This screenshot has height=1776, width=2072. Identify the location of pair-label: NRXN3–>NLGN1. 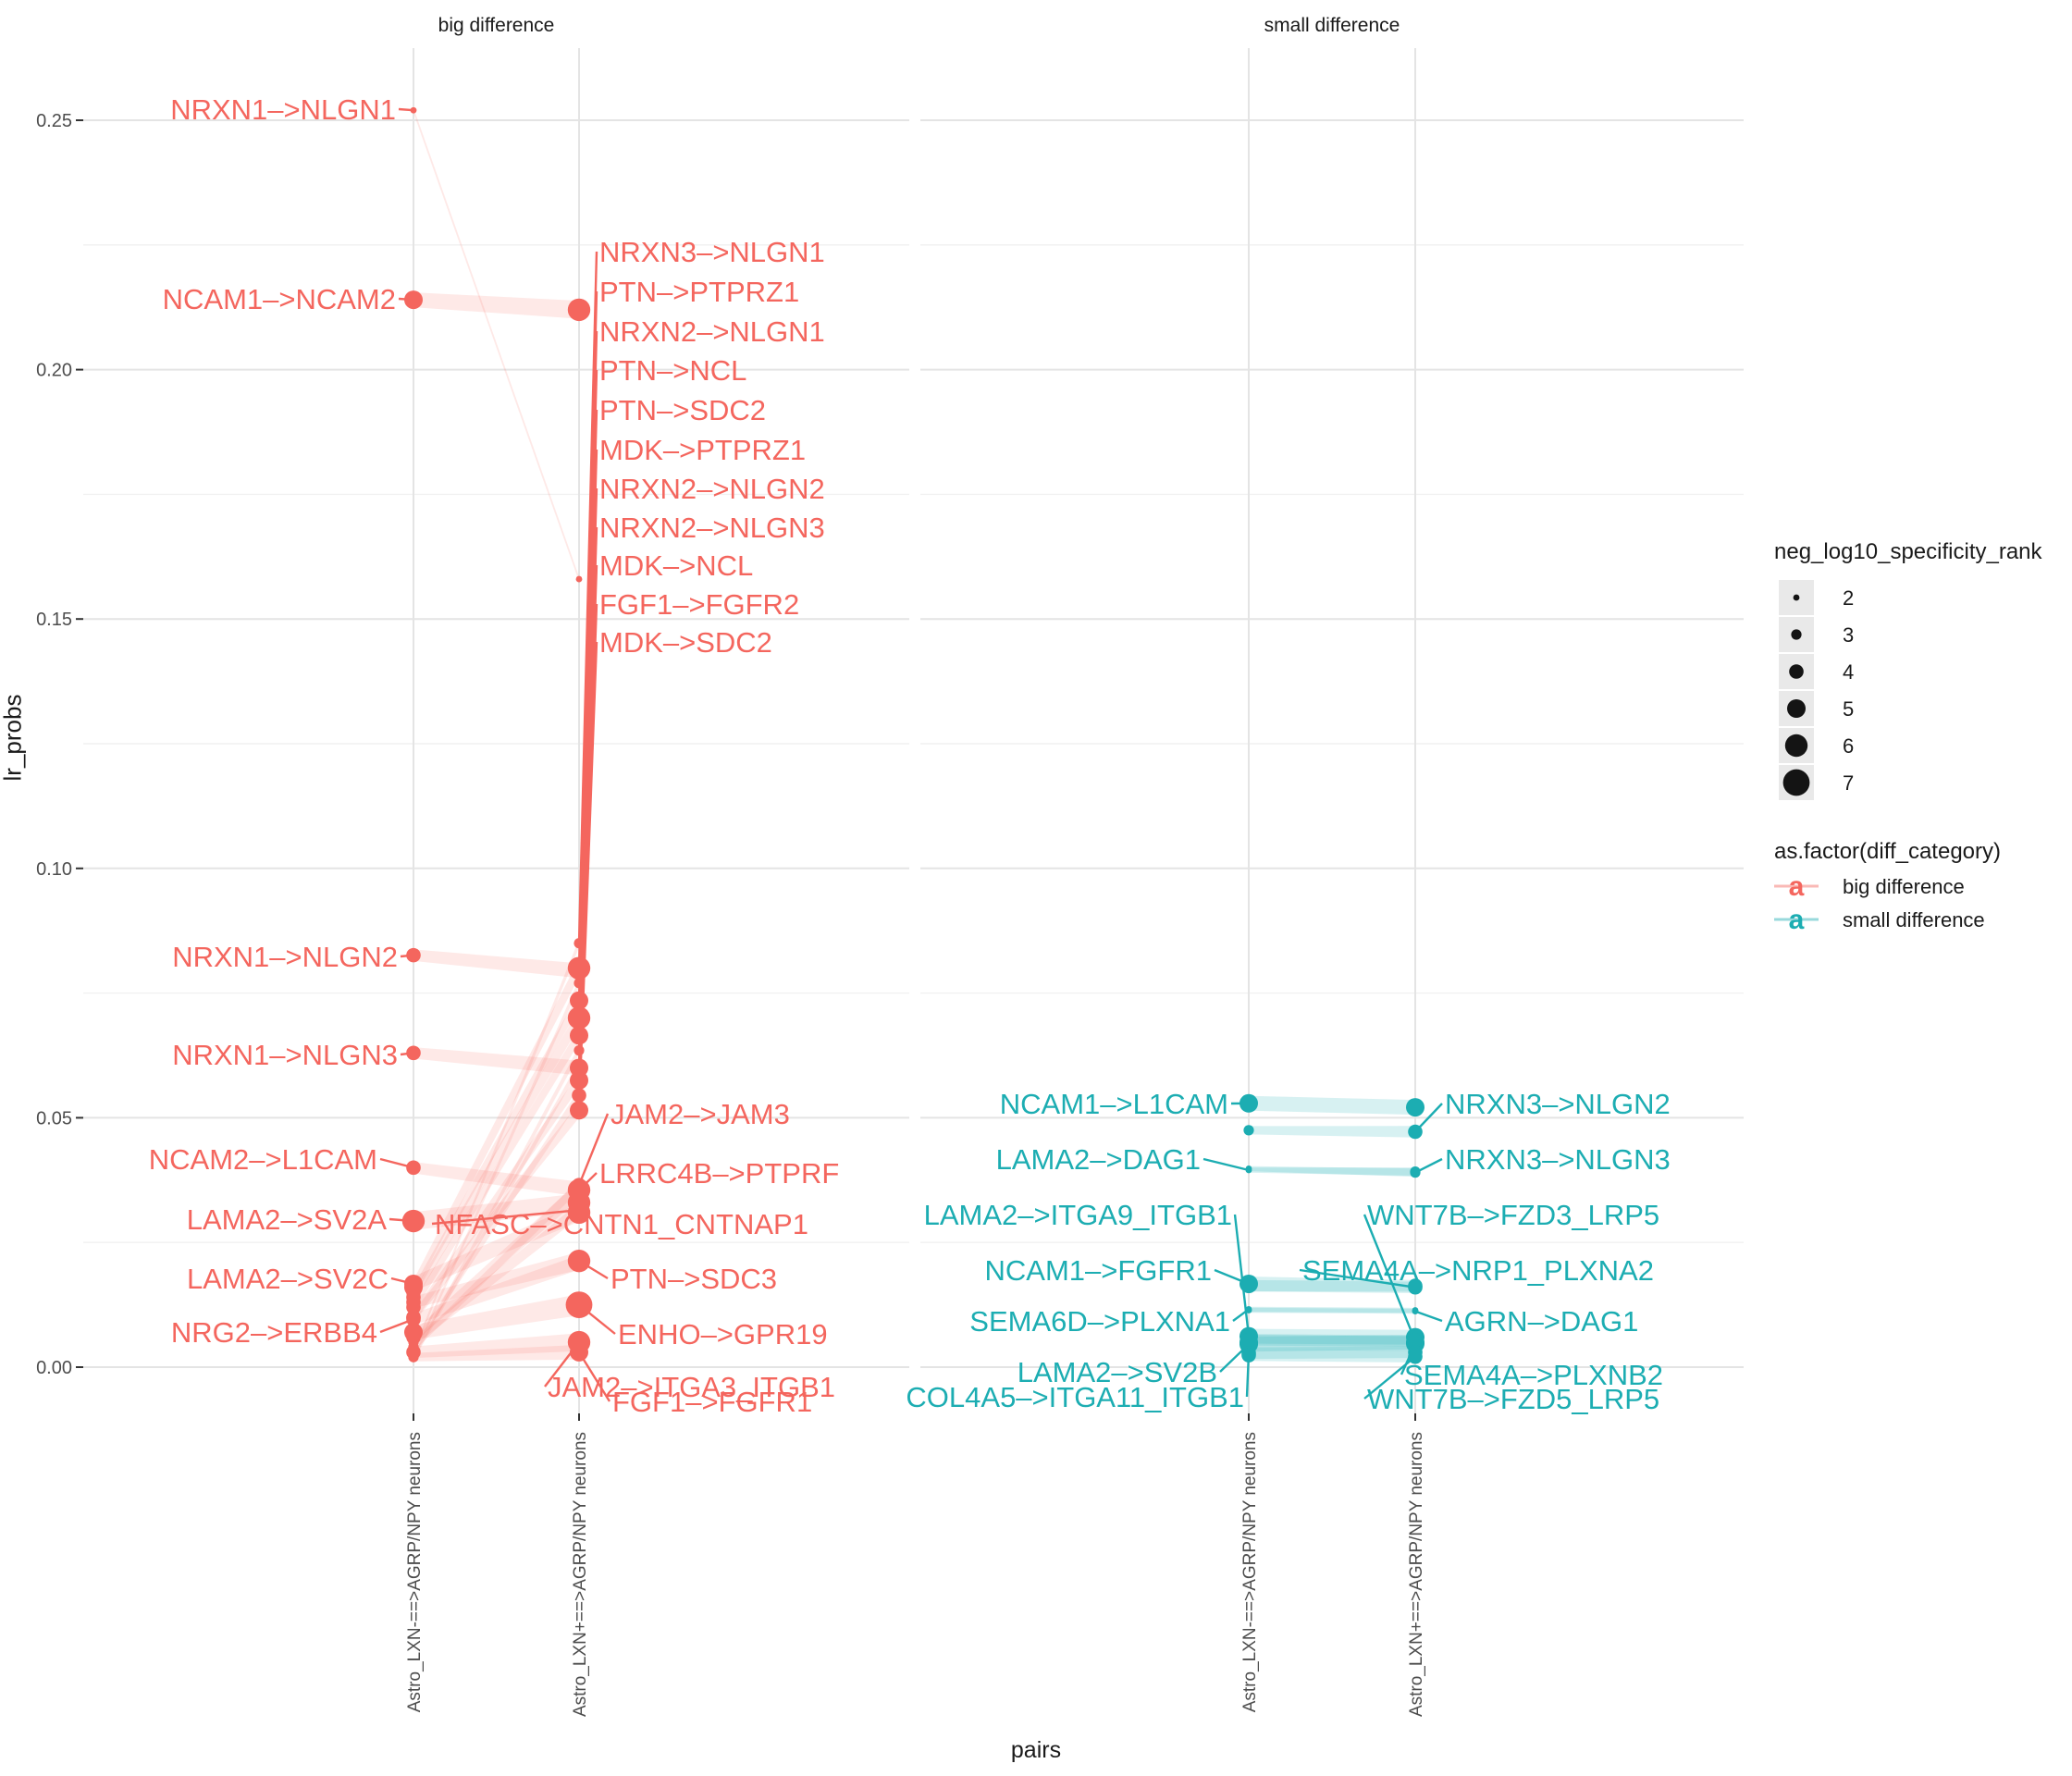
(712, 252).